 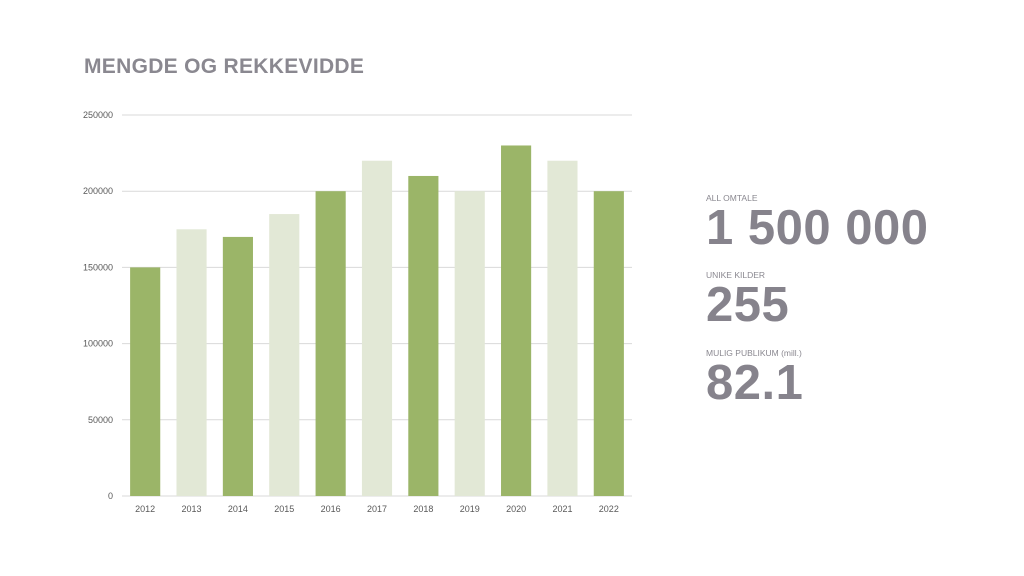 What do you see at coordinates (98, 344) in the screenshot?
I see `y-tick-label: 100000` at bounding box center [98, 344].